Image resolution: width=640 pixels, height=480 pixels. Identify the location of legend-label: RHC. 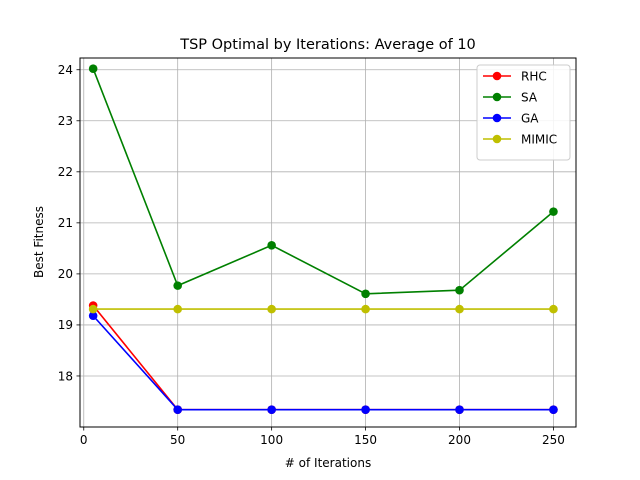
(534, 77).